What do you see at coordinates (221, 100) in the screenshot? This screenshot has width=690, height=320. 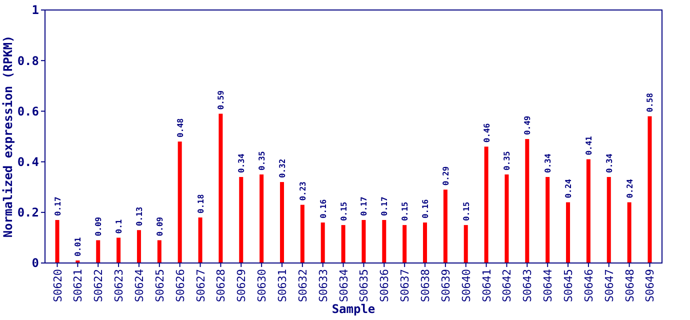 I see `data-label: 0.59` at bounding box center [221, 100].